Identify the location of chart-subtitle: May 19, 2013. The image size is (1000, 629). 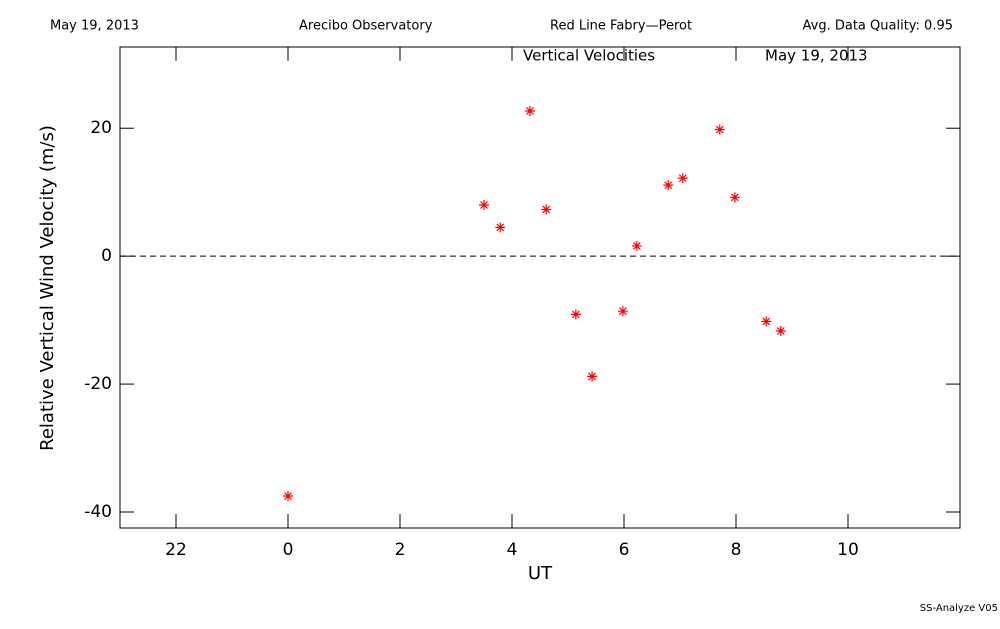
(816, 56).